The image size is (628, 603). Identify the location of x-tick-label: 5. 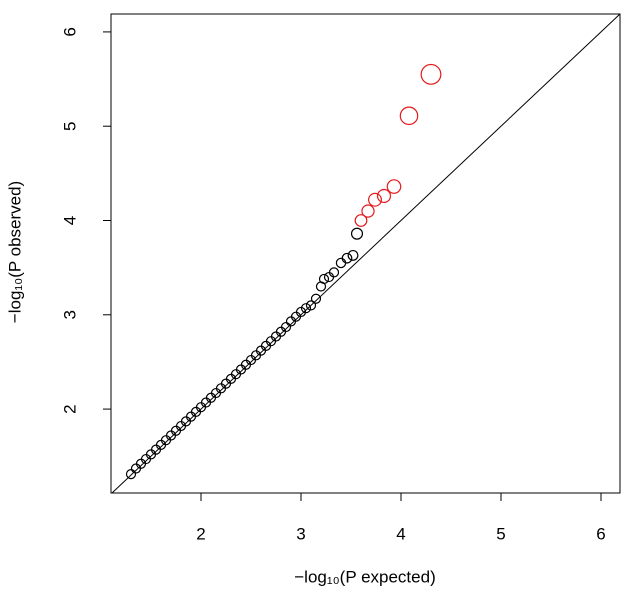
(500, 533).